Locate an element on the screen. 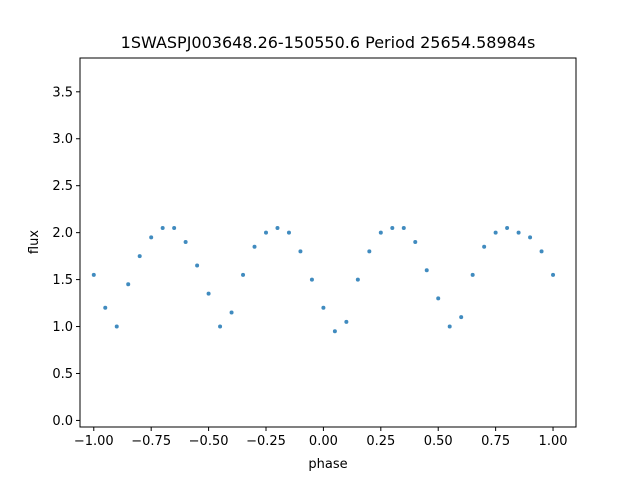 Image resolution: width=640 pixels, height=480 pixels. y-tick-label: 2.0 is located at coordinates (62, 233).